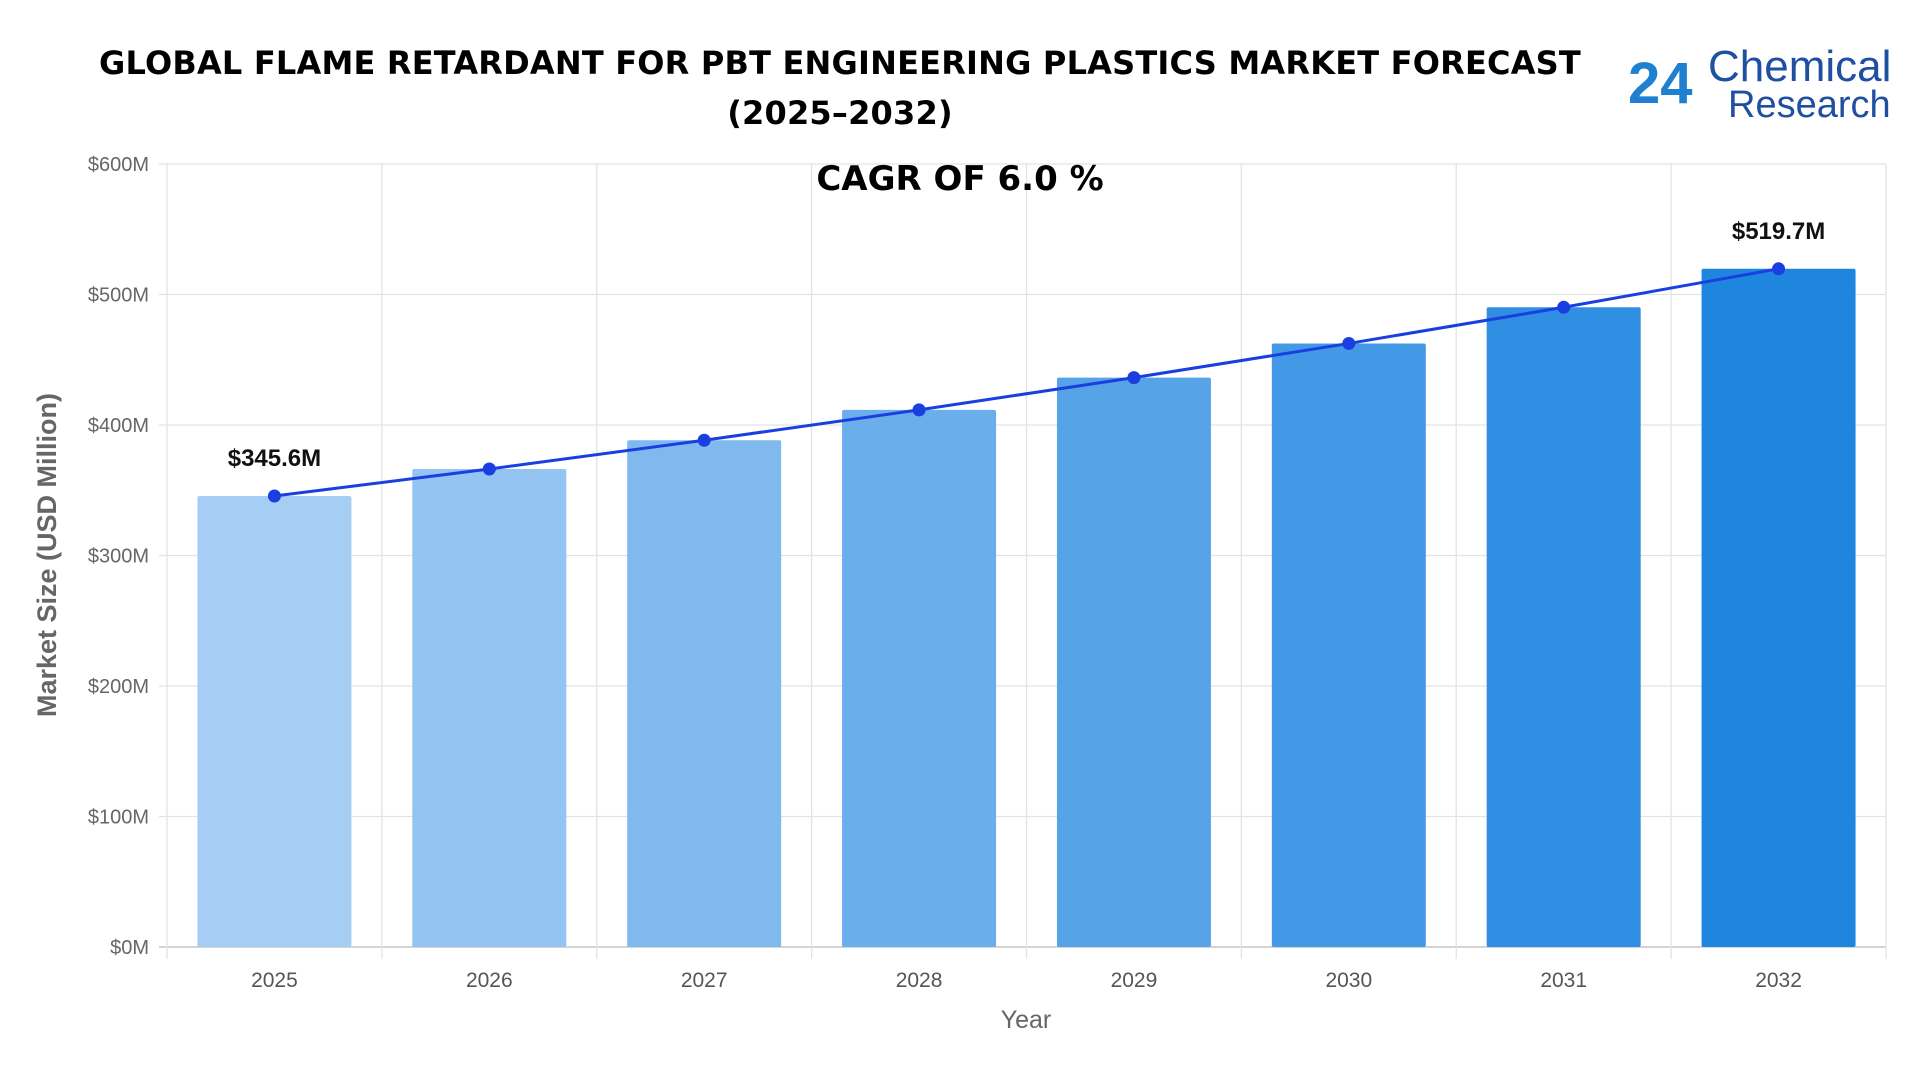 The width and height of the screenshot is (1920, 1080). What do you see at coordinates (1809, 105) in the screenshot?
I see `logo-line2: Research` at bounding box center [1809, 105].